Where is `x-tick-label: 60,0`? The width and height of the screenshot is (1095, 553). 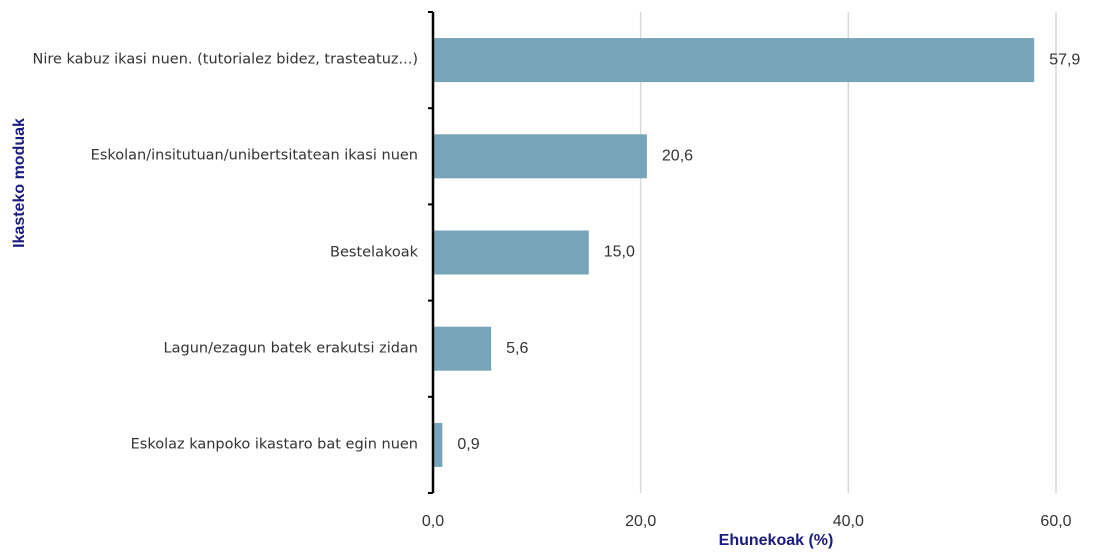 x-tick-label: 60,0 is located at coordinates (1055, 521).